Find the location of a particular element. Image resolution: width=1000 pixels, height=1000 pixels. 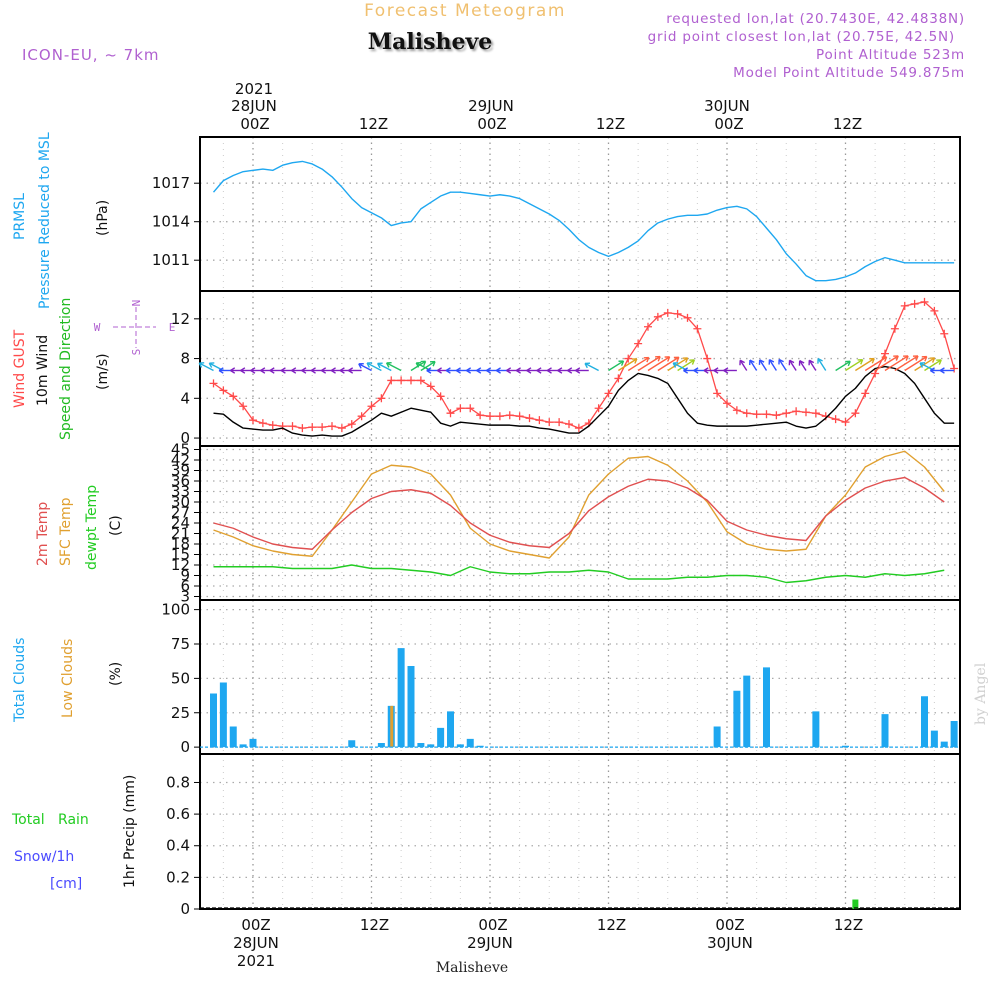

wind-gust-label: Wind GUST is located at coordinates (20, 368).